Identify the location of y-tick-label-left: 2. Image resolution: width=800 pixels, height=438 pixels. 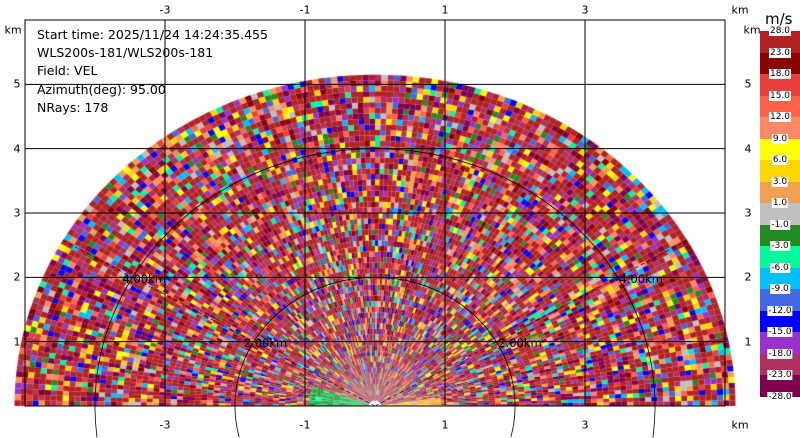
(17, 277).